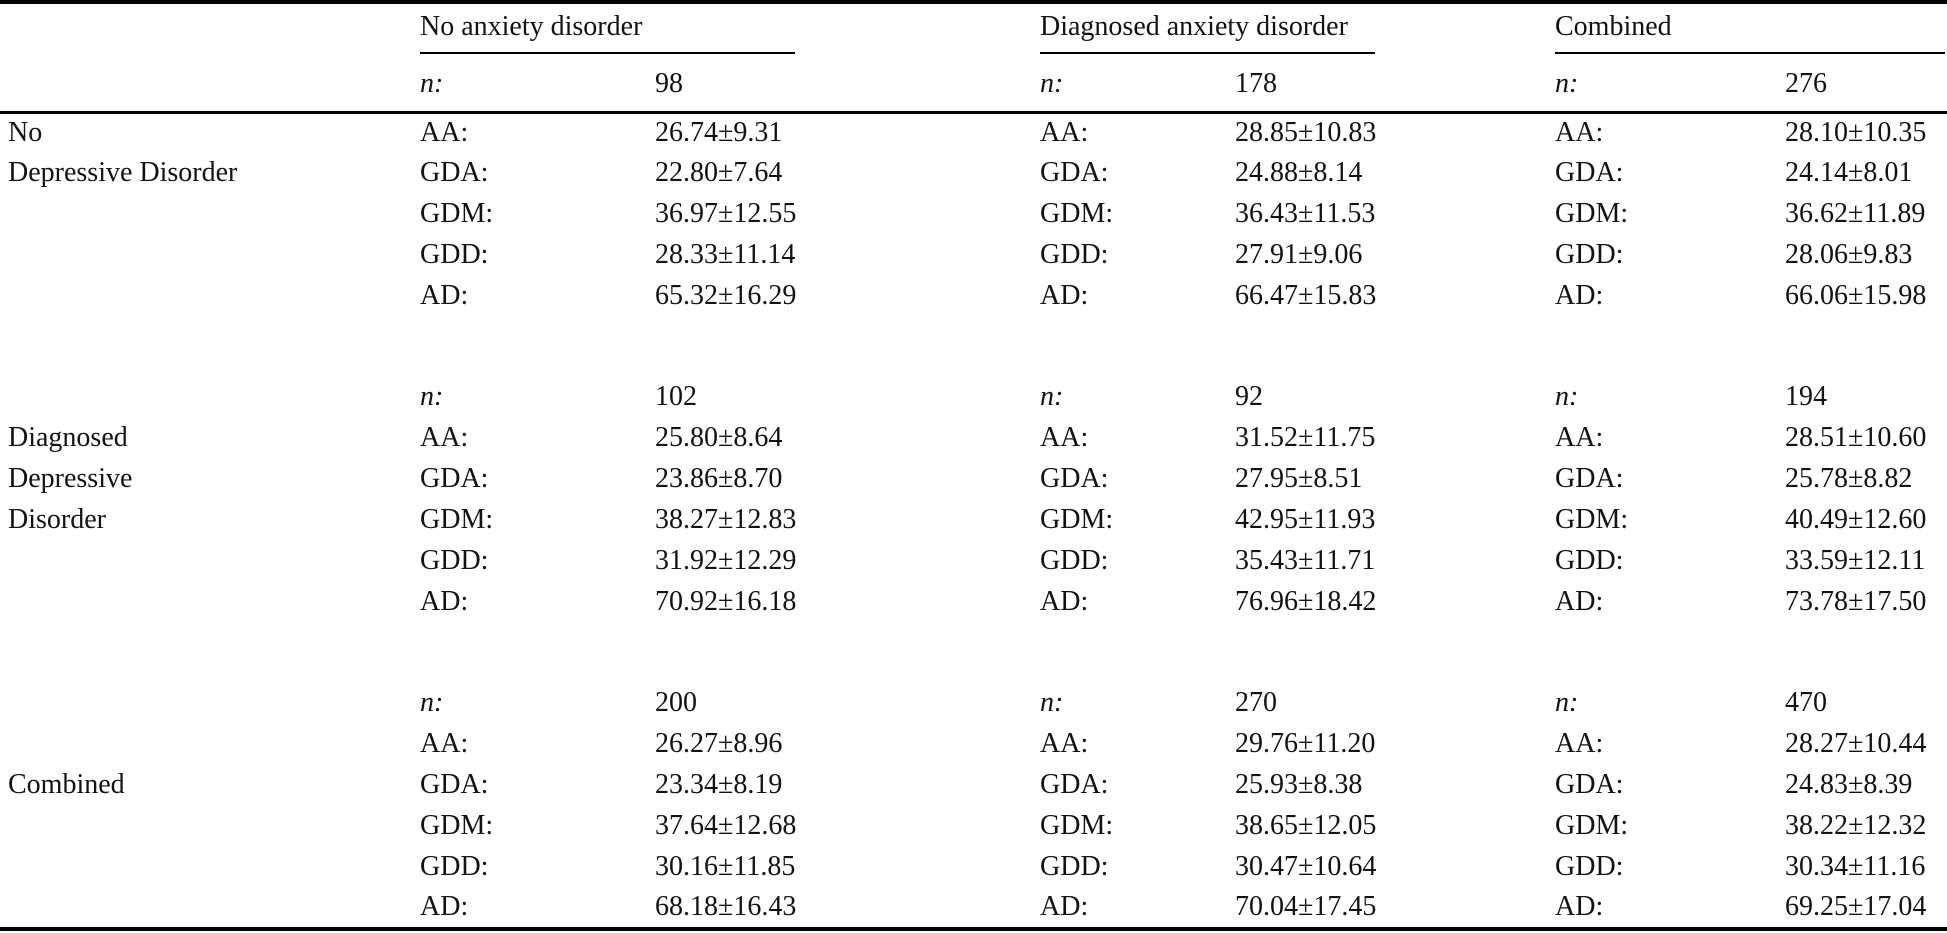 This screenshot has width=1947, height=933. I want to click on column-group-no-anxiety: No anxiety disorder, so click(730, 30).